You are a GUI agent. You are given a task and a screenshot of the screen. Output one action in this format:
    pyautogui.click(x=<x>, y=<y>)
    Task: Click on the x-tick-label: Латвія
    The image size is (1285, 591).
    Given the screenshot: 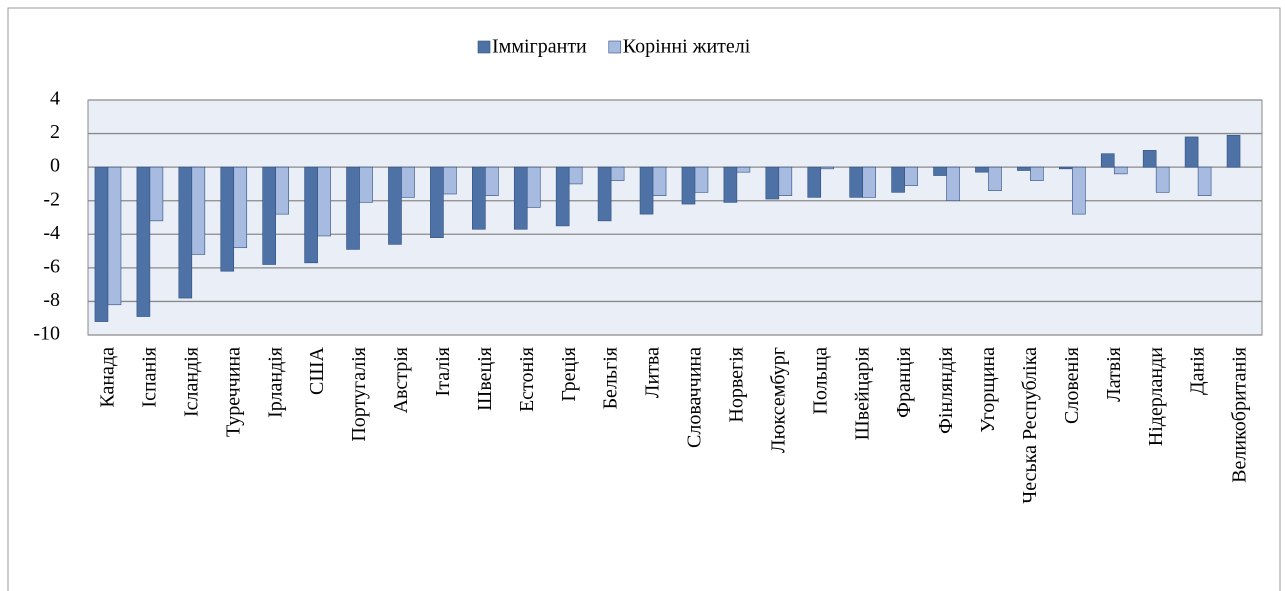 What is the action you would take?
    pyautogui.click(x=1114, y=374)
    